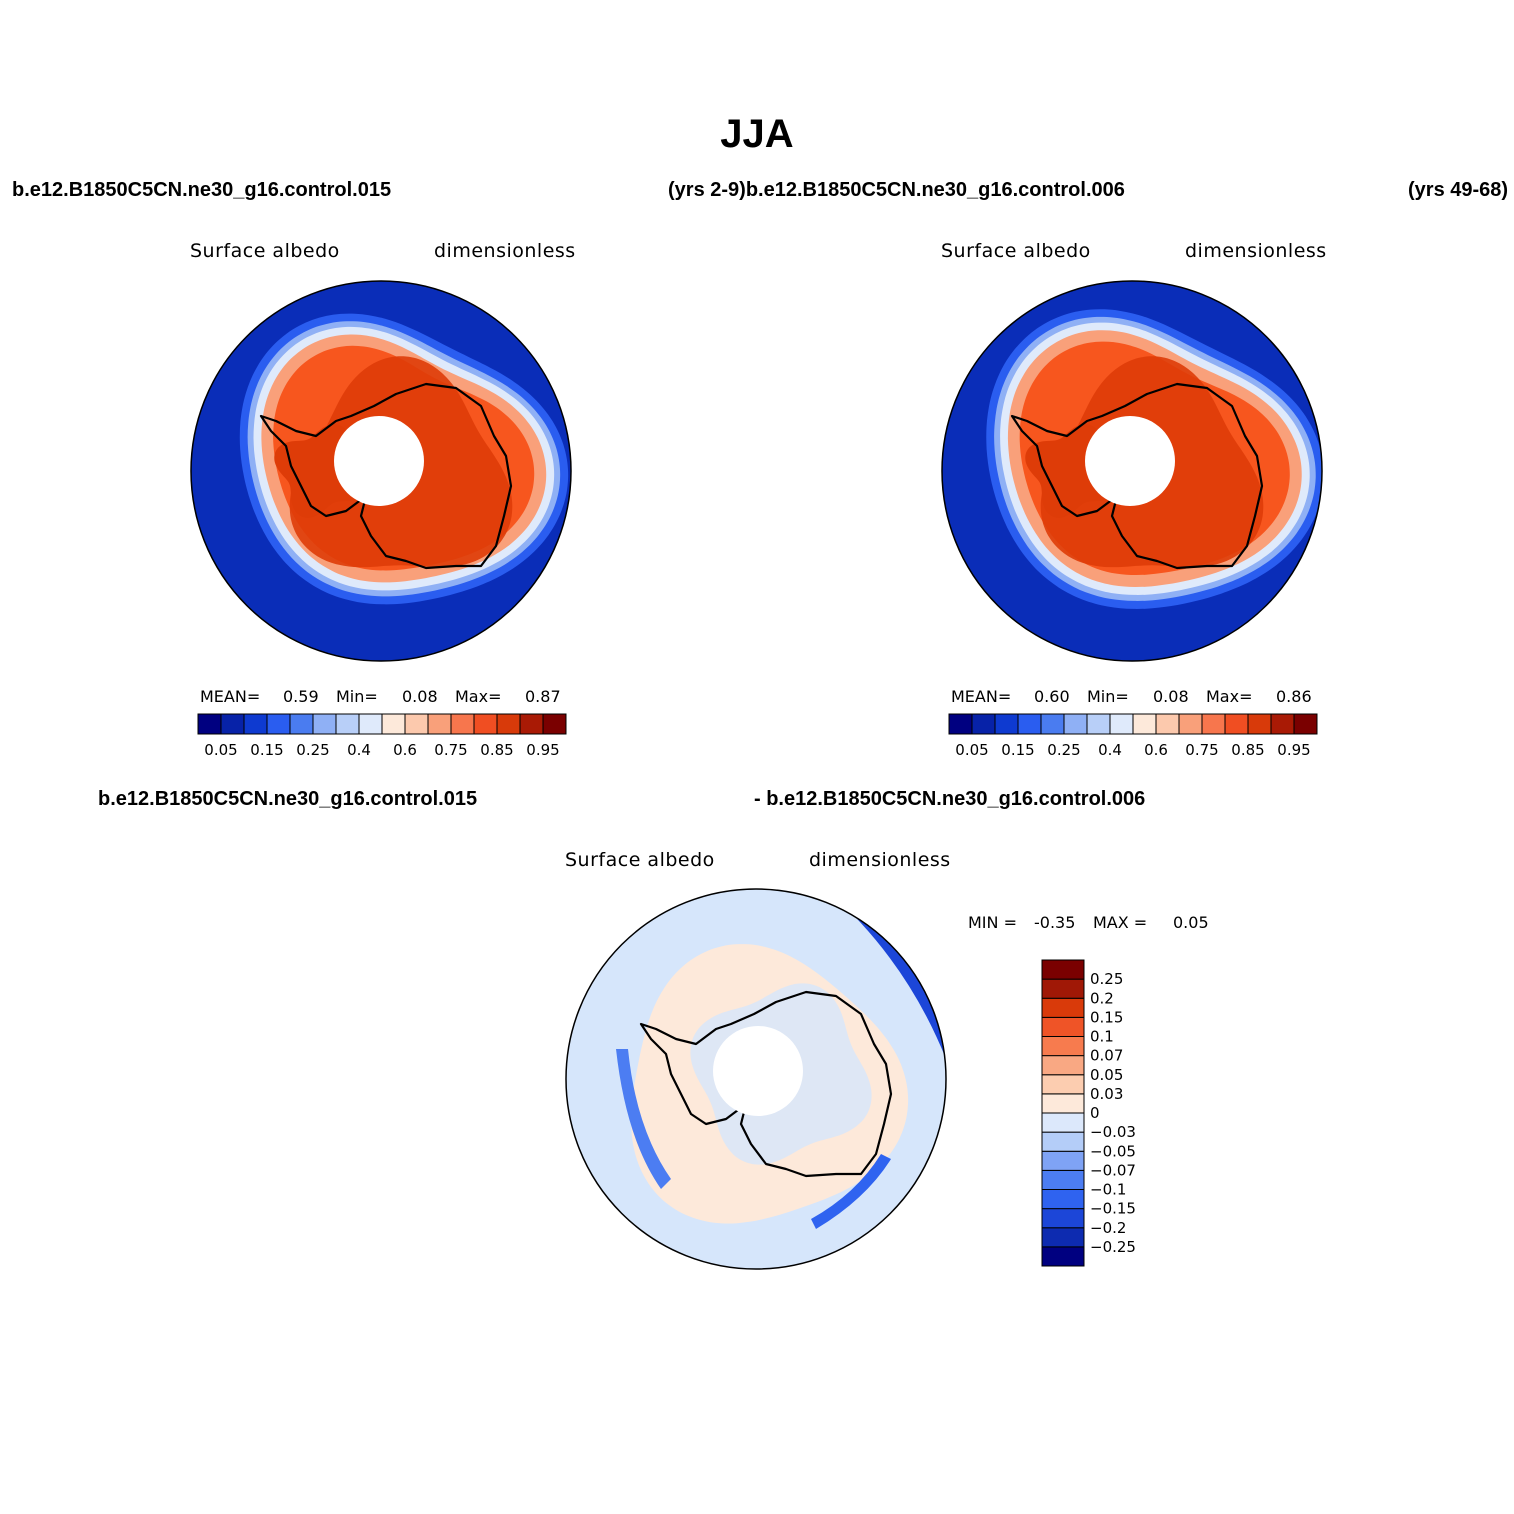  What do you see at coordinates (312, 750) in the screenshot?
I see `panel1-colorbar-tick-label: 0.25` at bounding box center [312, 750].